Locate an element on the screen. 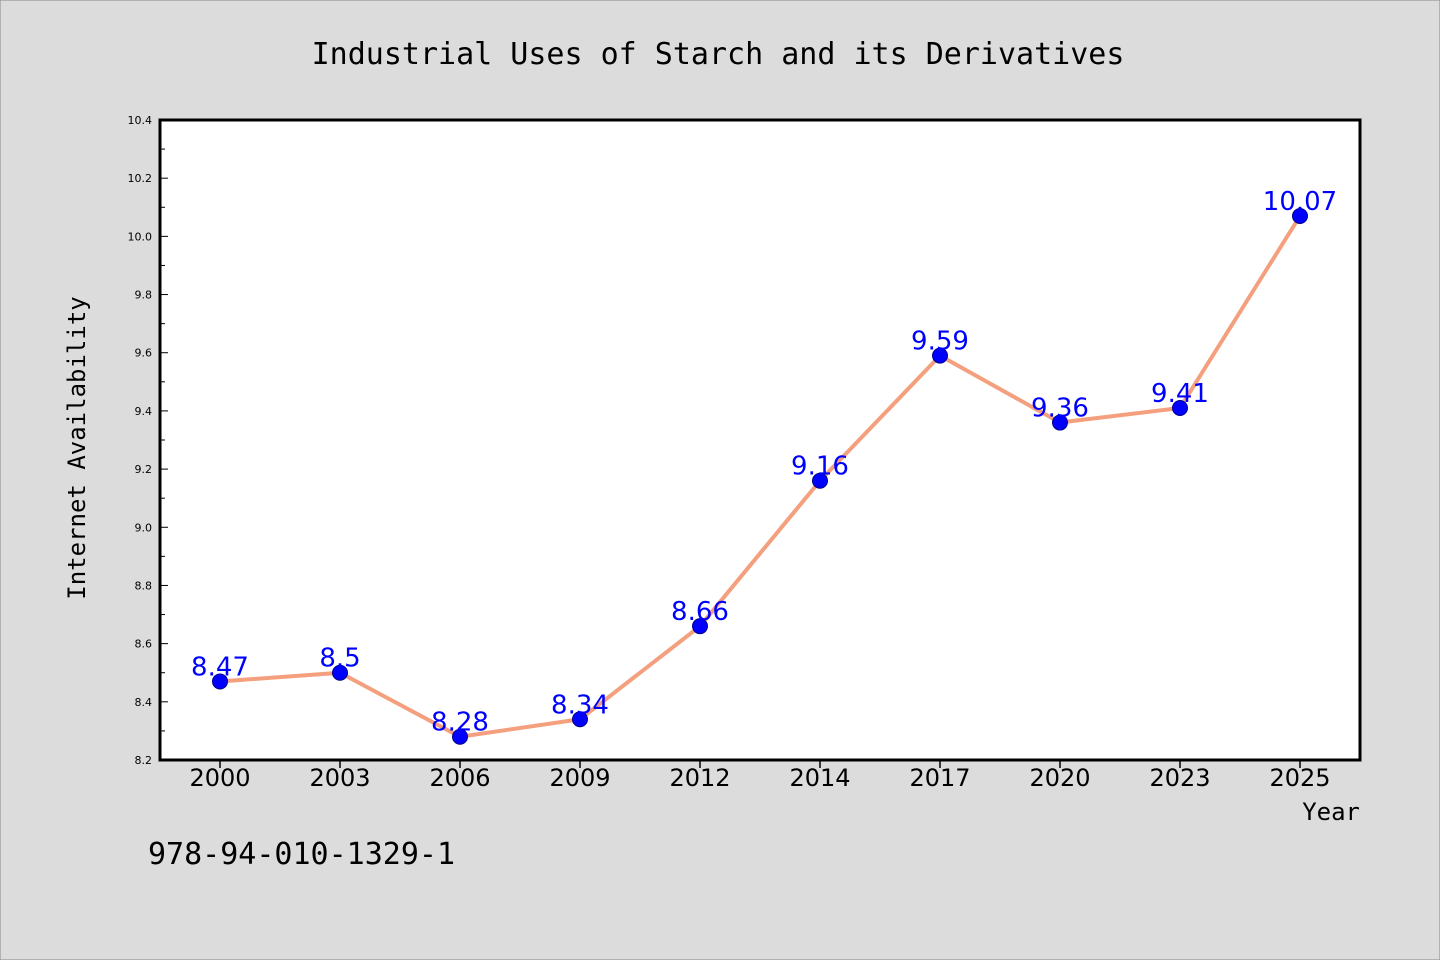  x-tick-label: 2012 is located at coordinates (699, 778).